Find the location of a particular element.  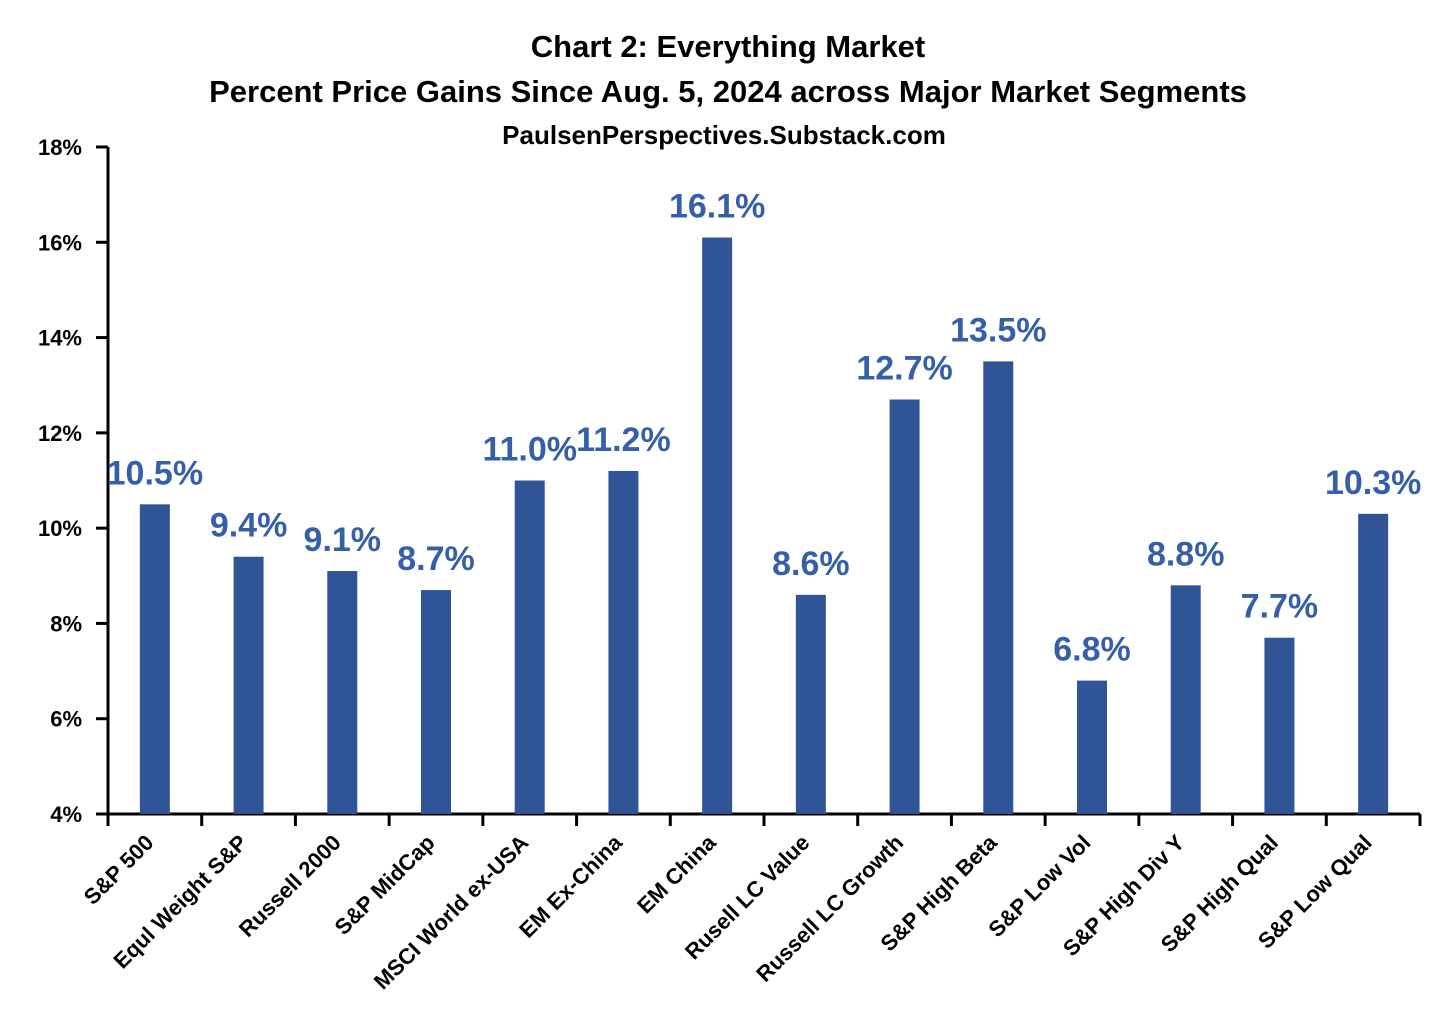

value-label: 11.2% is located at coordinates (623, 440).